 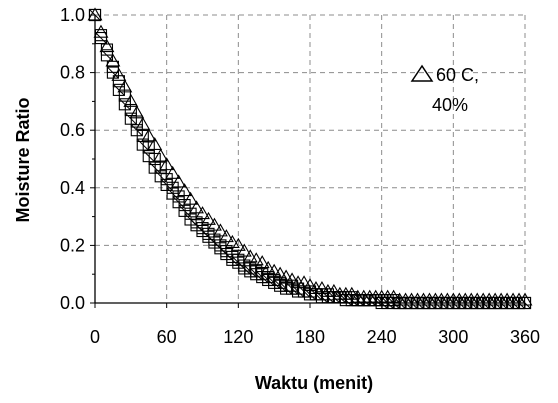 I want to click on legend: 60 C, 40%, so click(x=444, y=89).